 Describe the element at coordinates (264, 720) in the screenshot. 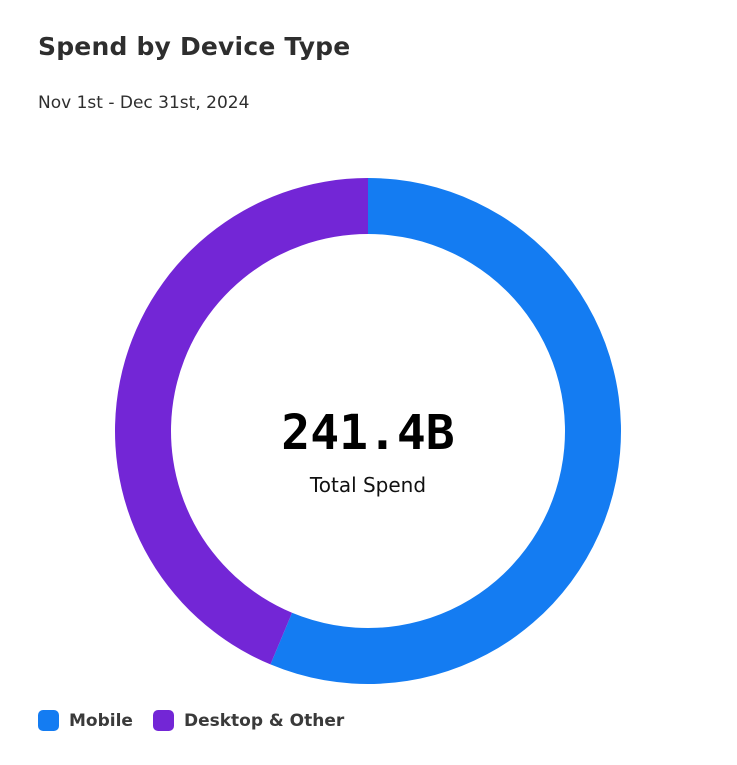

I see `legend-label: Desktop & Other` at that location.